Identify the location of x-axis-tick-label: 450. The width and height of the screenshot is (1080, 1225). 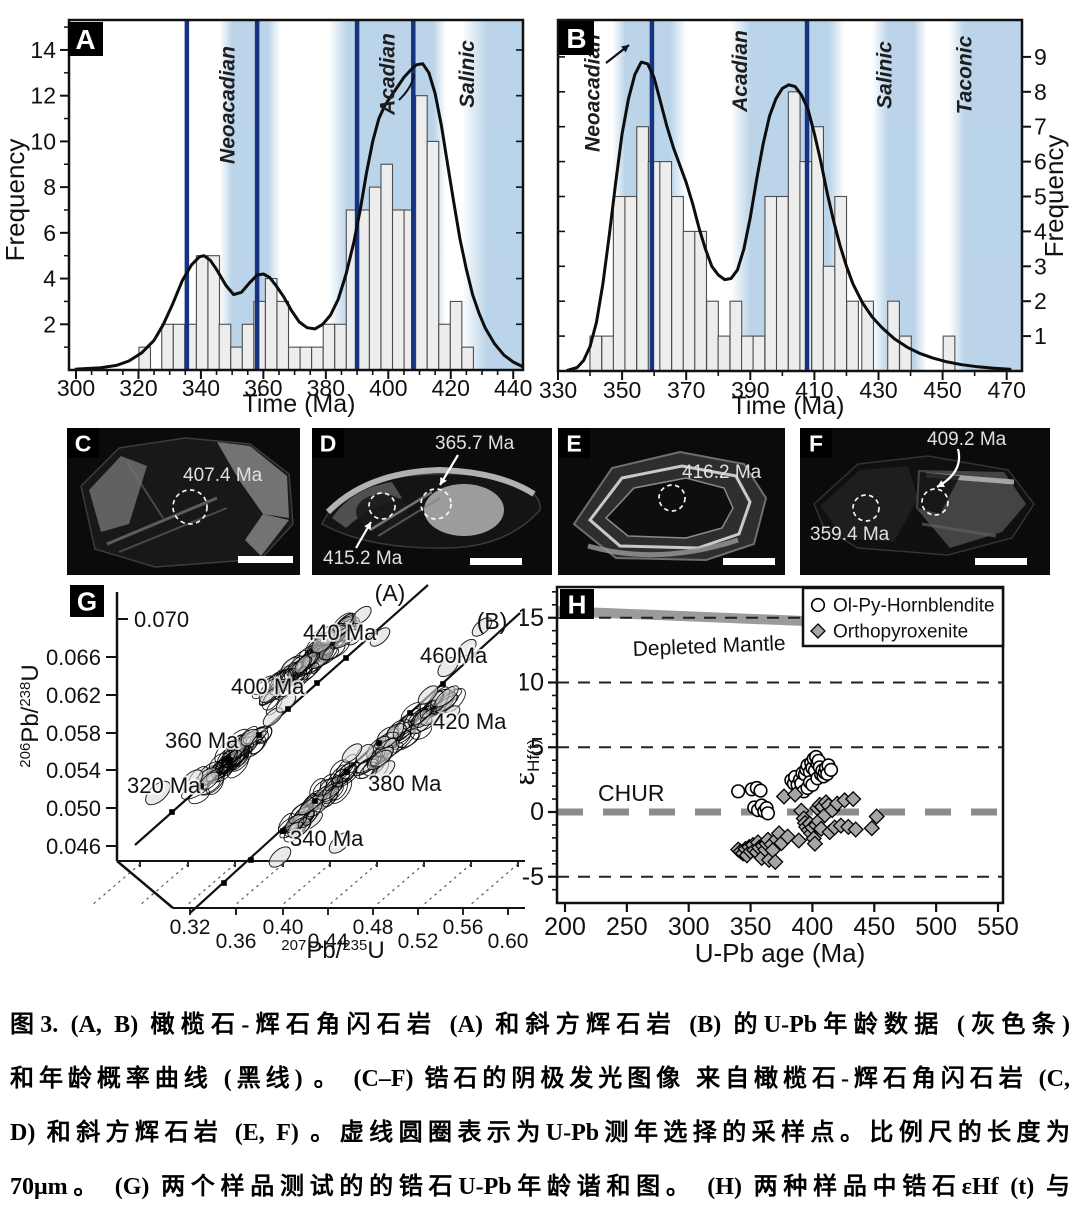
(942, 390).